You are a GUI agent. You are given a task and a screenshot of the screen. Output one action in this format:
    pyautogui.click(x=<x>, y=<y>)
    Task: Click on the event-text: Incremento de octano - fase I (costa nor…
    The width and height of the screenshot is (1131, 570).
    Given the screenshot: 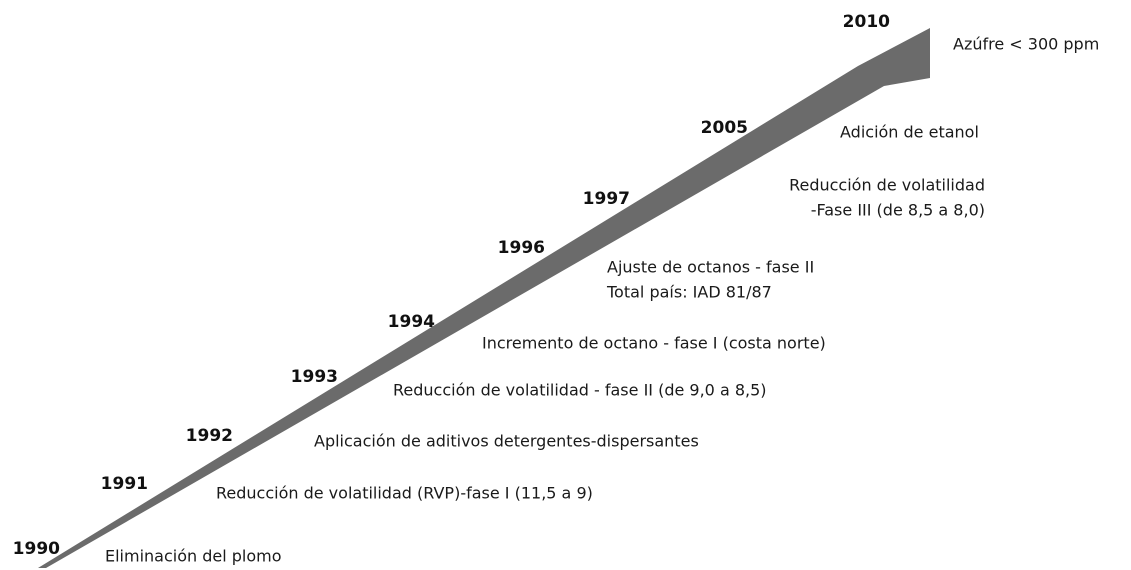 What is the action you would take?
    pyautogui.click(x=654, y=343)
    